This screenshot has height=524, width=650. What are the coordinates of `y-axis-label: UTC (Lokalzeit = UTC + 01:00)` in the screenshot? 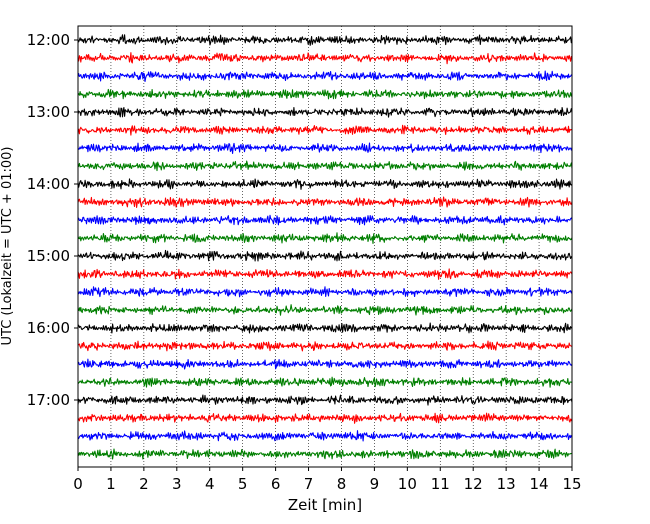 It's located at (7, 246).